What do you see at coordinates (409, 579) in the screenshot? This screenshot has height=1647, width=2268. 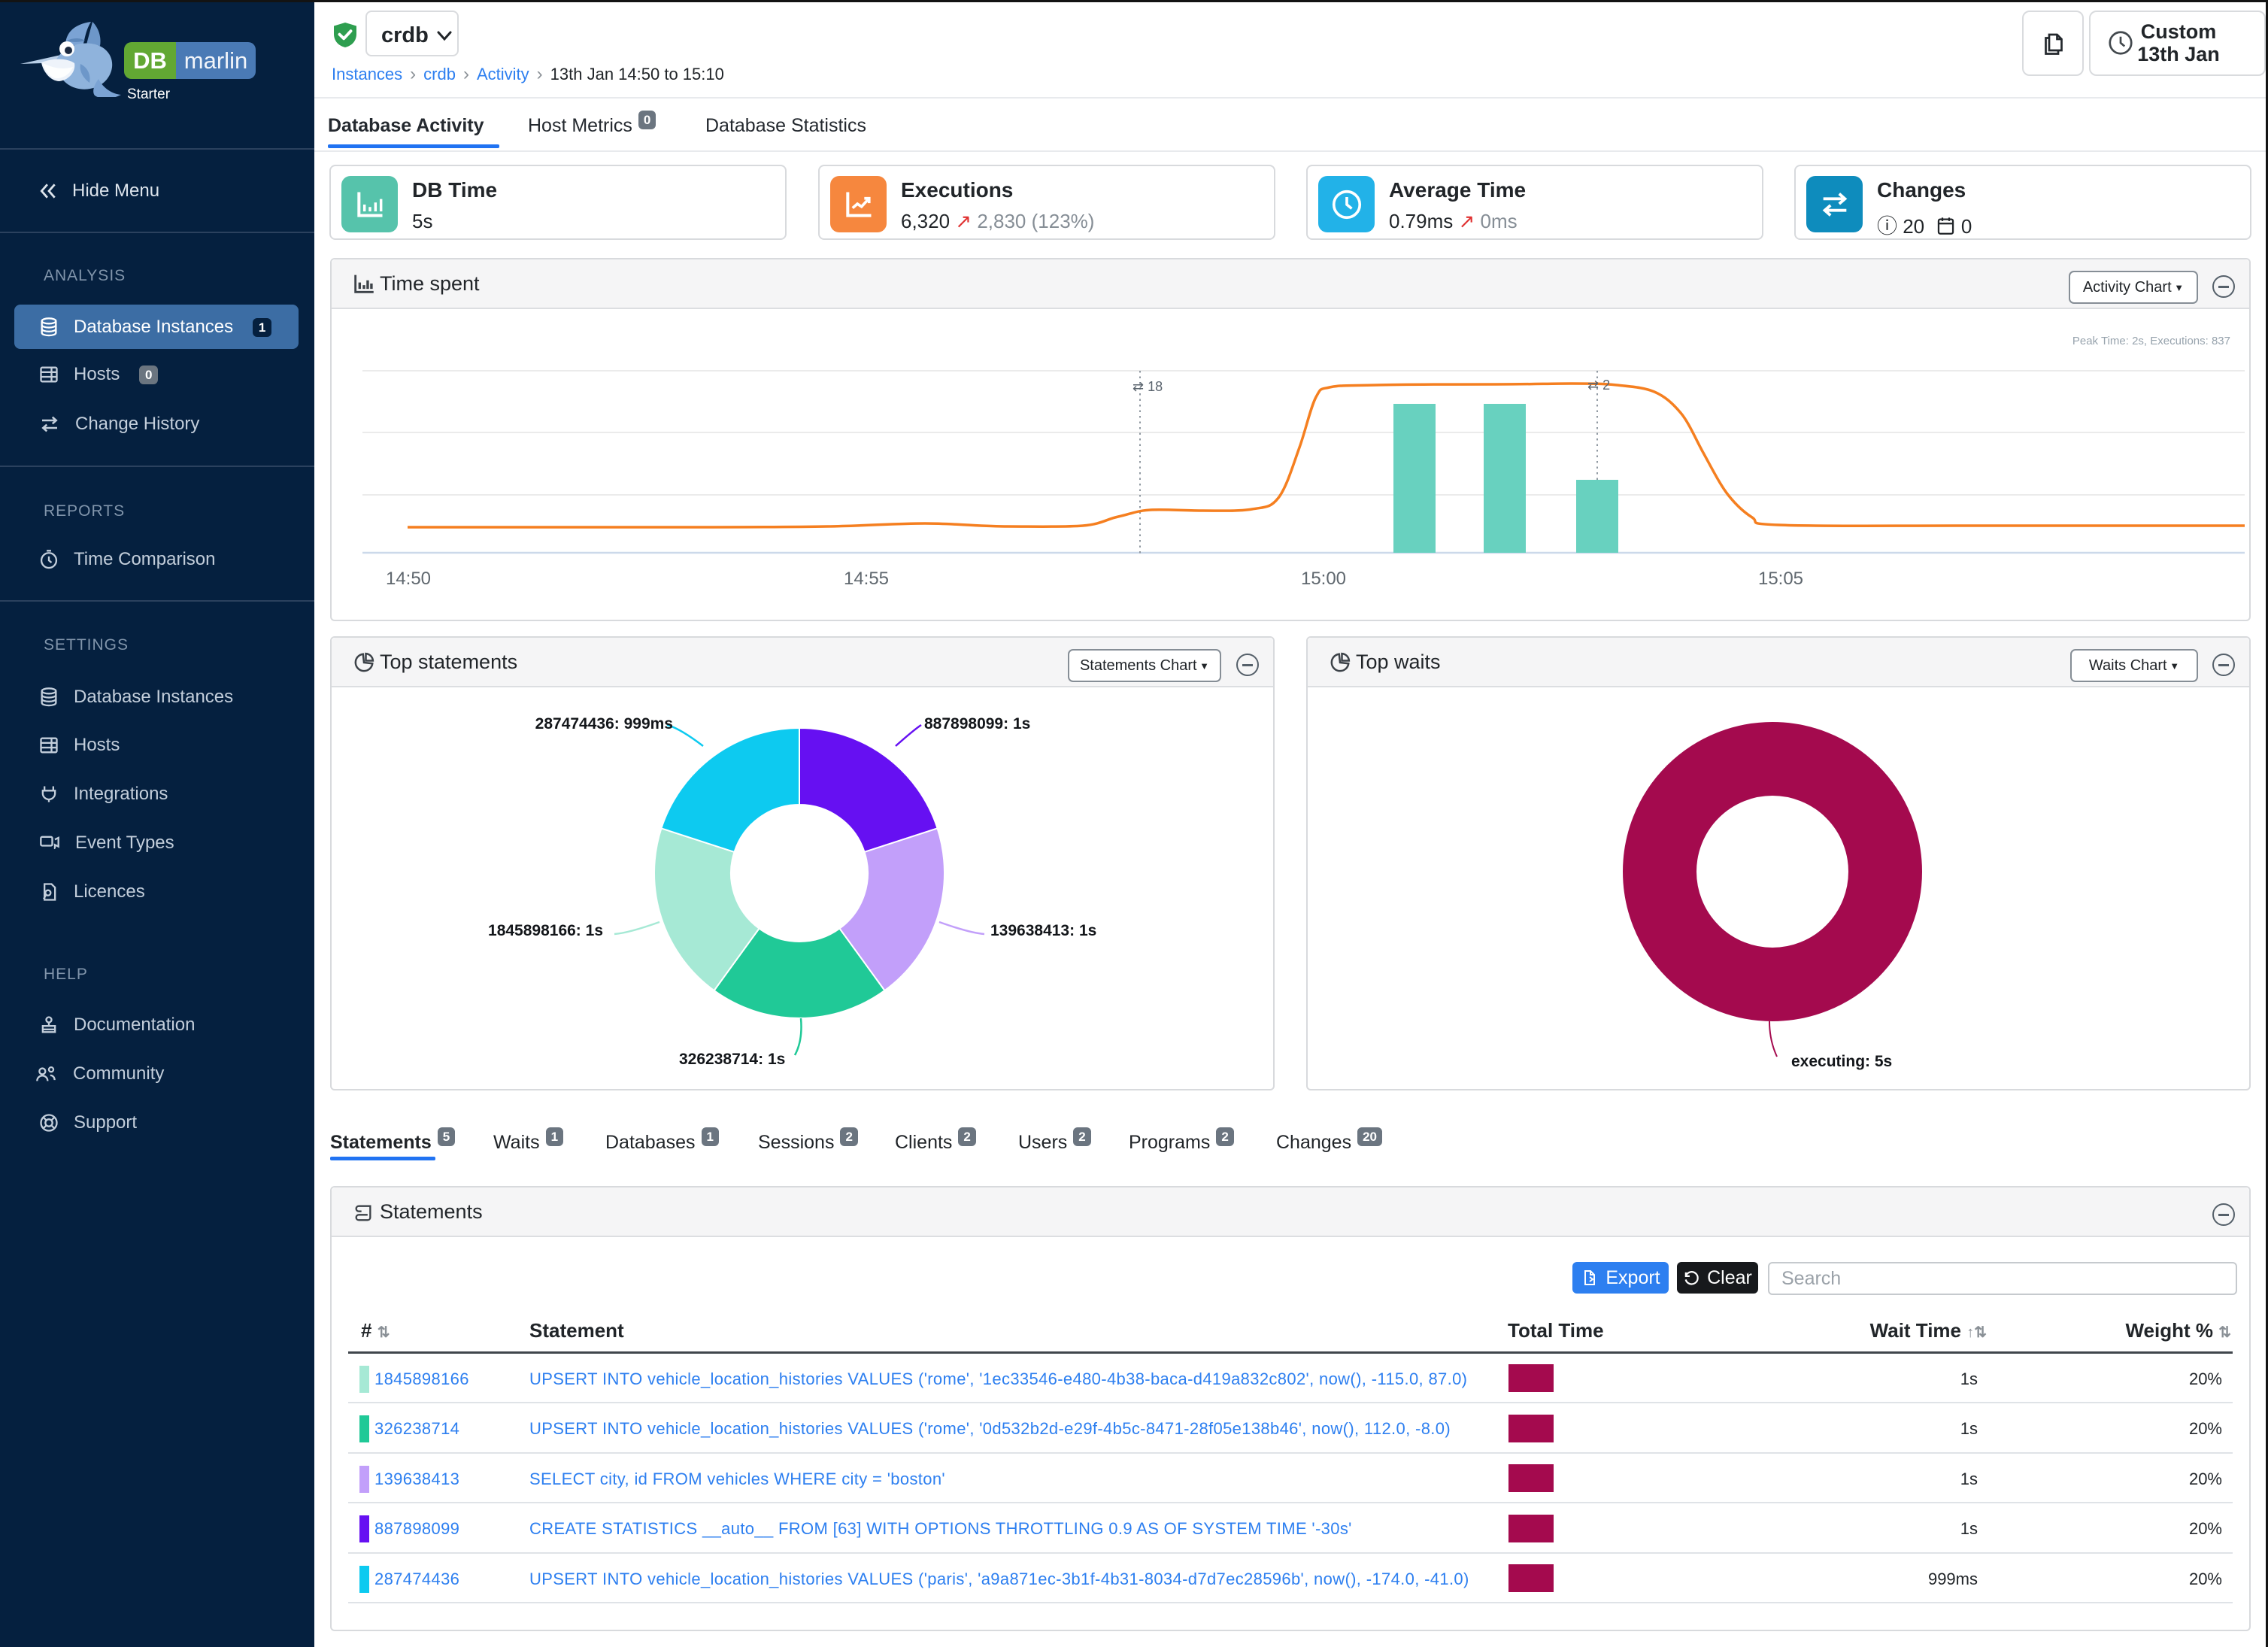 I see `svg-text: 14:50` at bounding box center [409, 579].